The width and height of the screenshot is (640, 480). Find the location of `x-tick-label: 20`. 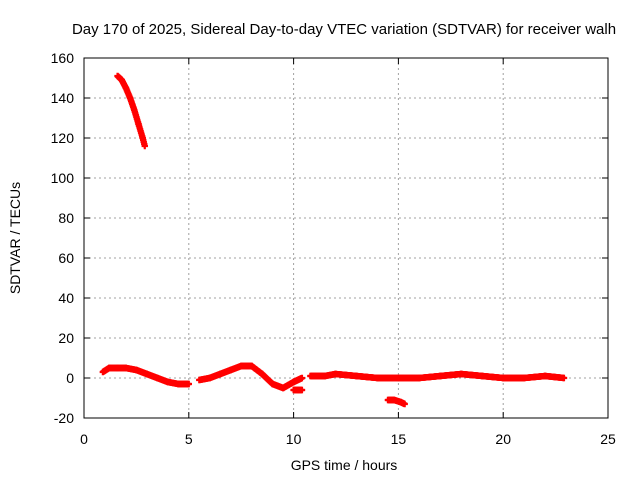

x-tick-label: 20 is located at coordinates (503, 439).